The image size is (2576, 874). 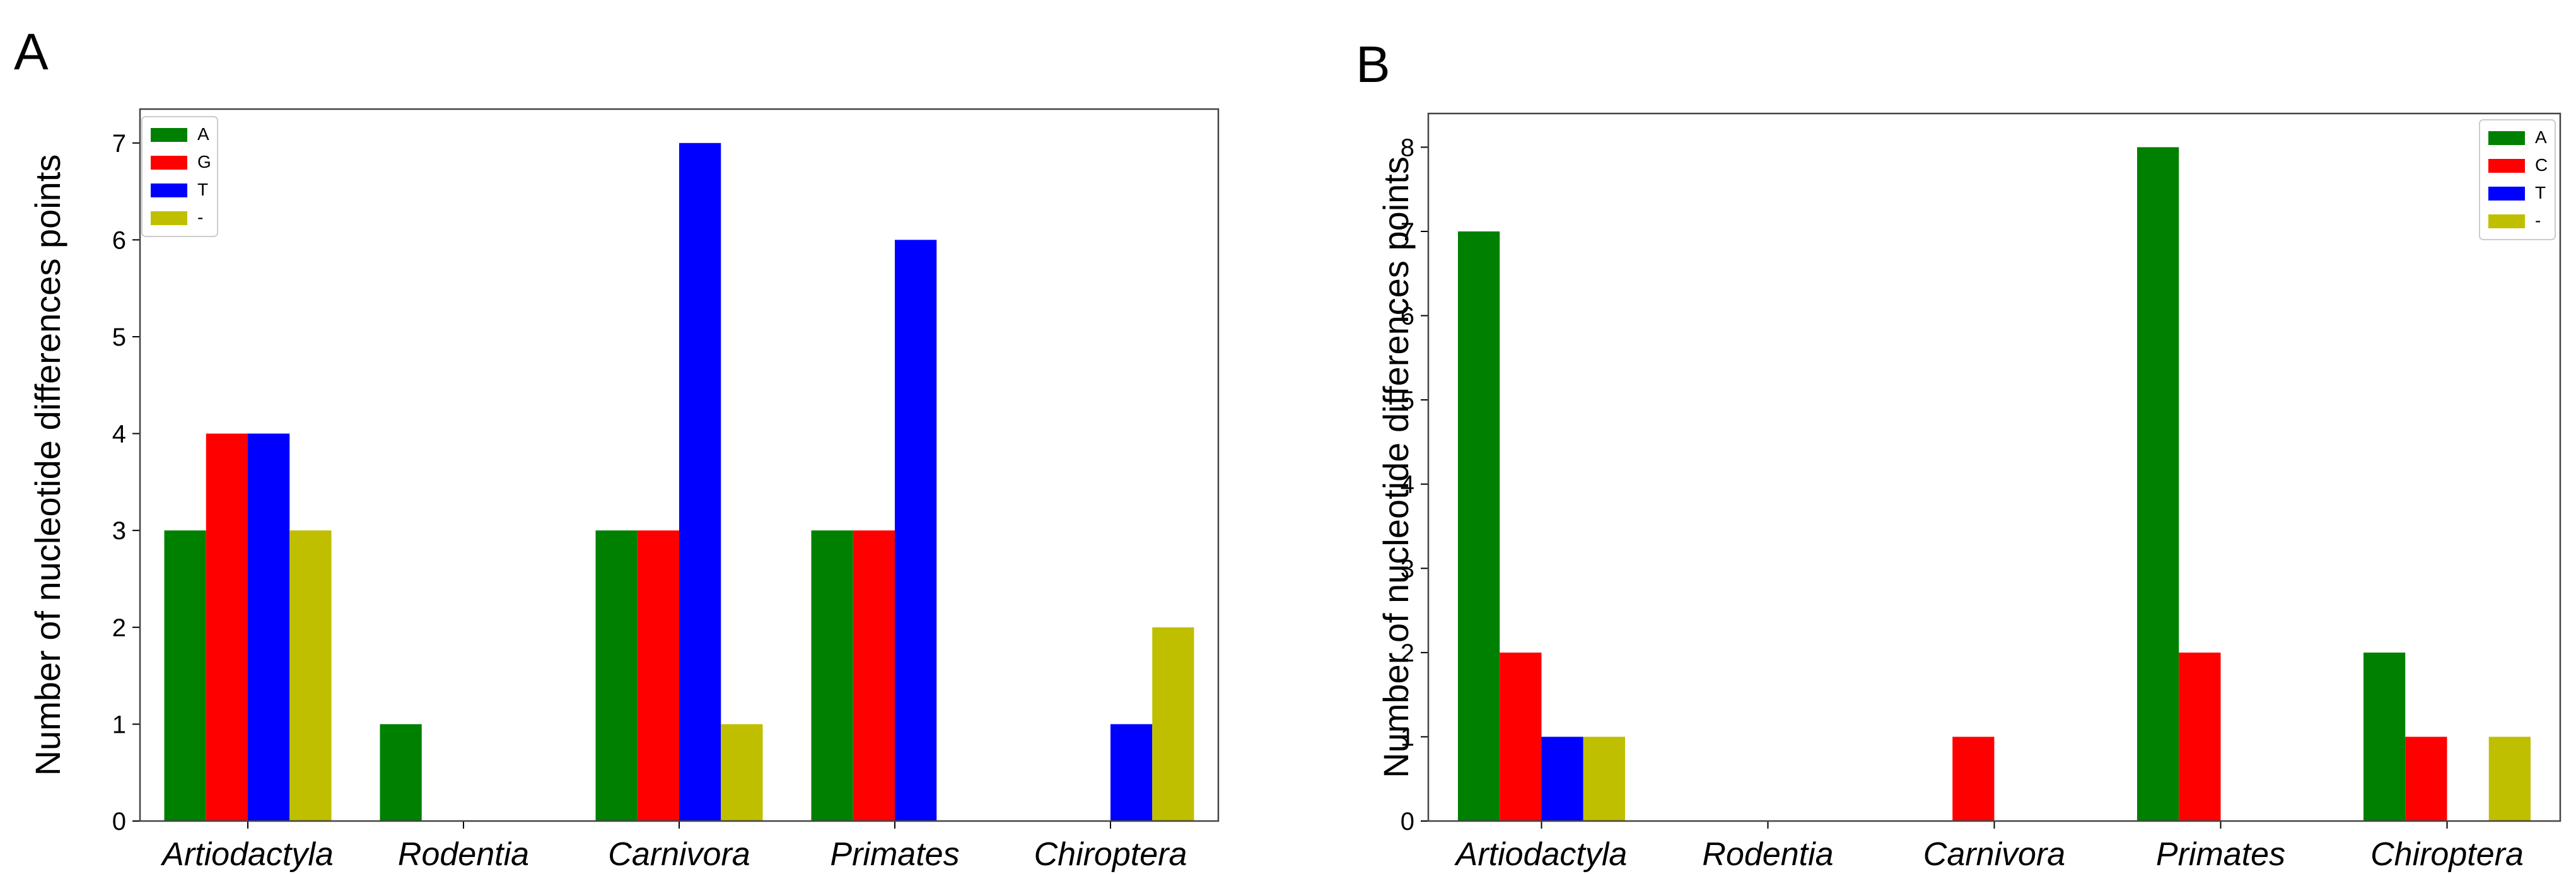 I want to click on legend: AGT -, so click(x=180, y=176).